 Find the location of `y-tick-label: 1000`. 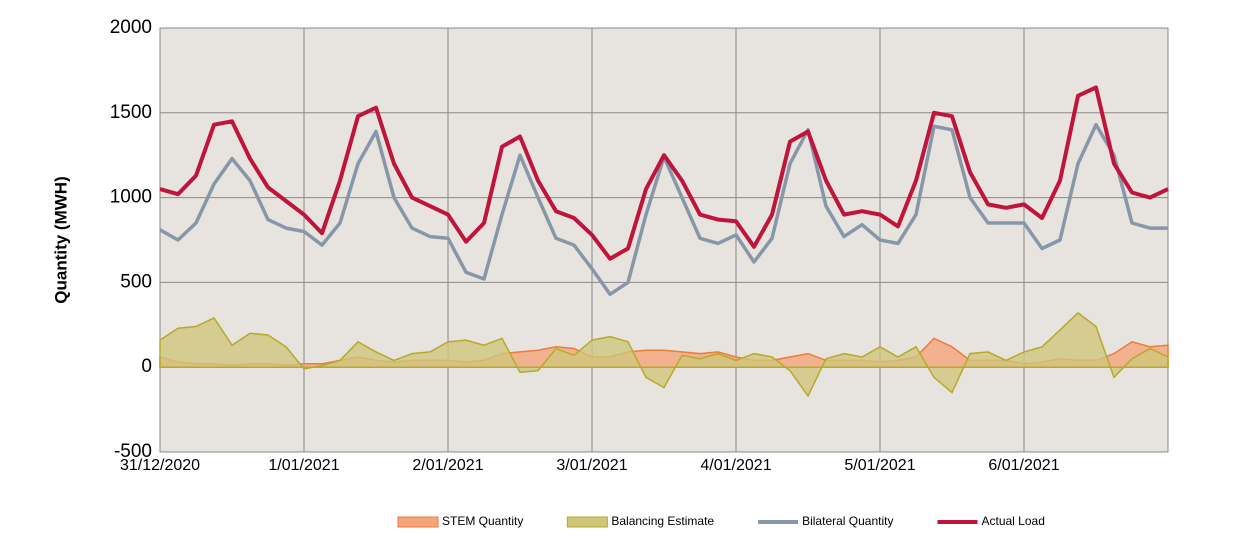

y-tick-label: 1000 is located at coordinates (131, 197).